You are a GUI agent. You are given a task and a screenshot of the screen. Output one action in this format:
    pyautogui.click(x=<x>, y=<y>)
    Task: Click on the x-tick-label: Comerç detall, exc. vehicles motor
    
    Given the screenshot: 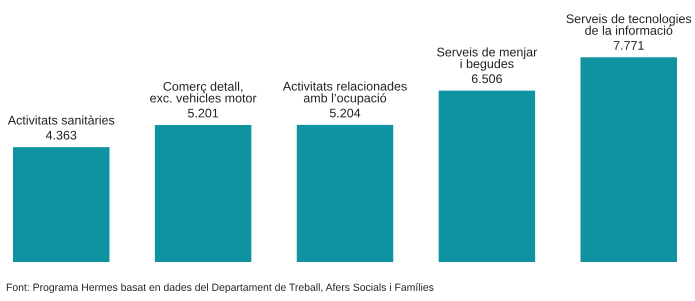 What is the action you would take?
    pyautogui.click(x=203, y=92)
    